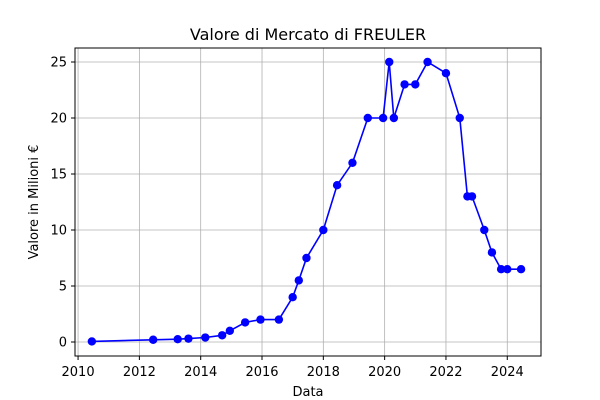 The height and width of the screenshot is (400, 600). What do you see at coordinates (200, 372) in the screenshot?
I see `x-tick-label: 2014` at bounding box center [200, 372].